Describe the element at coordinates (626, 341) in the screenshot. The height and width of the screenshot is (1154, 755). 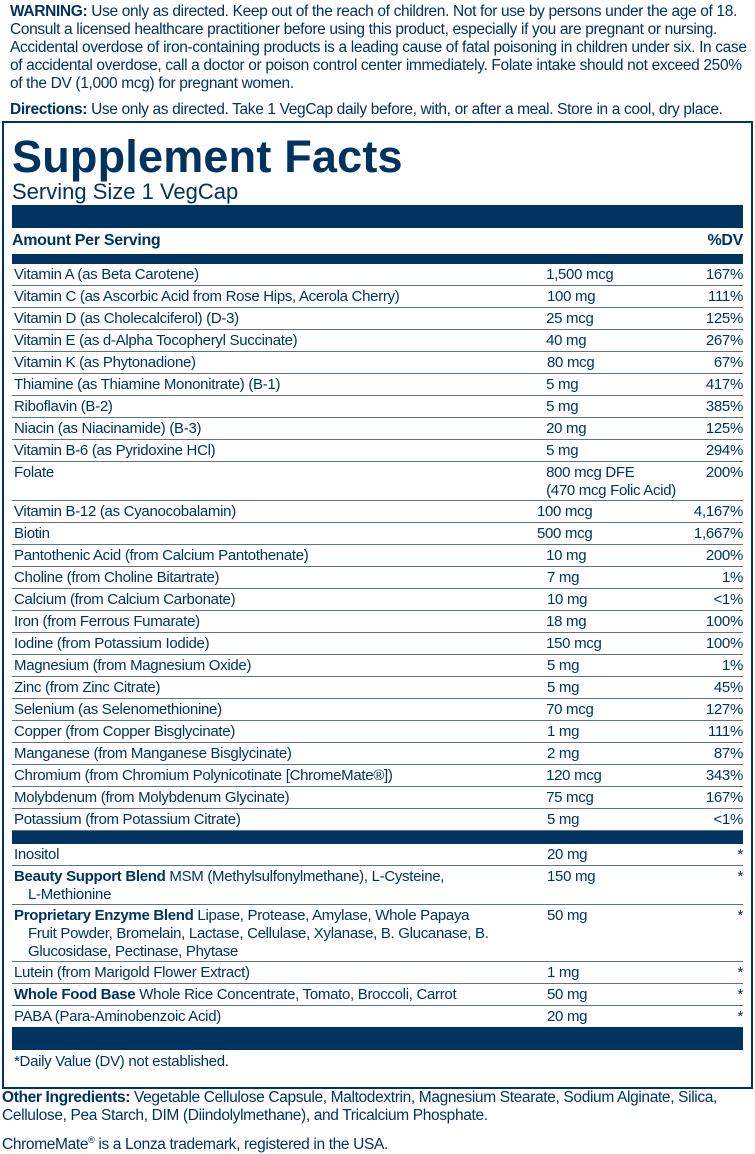
I see `nutrient-amount: 40 mg` at that location.